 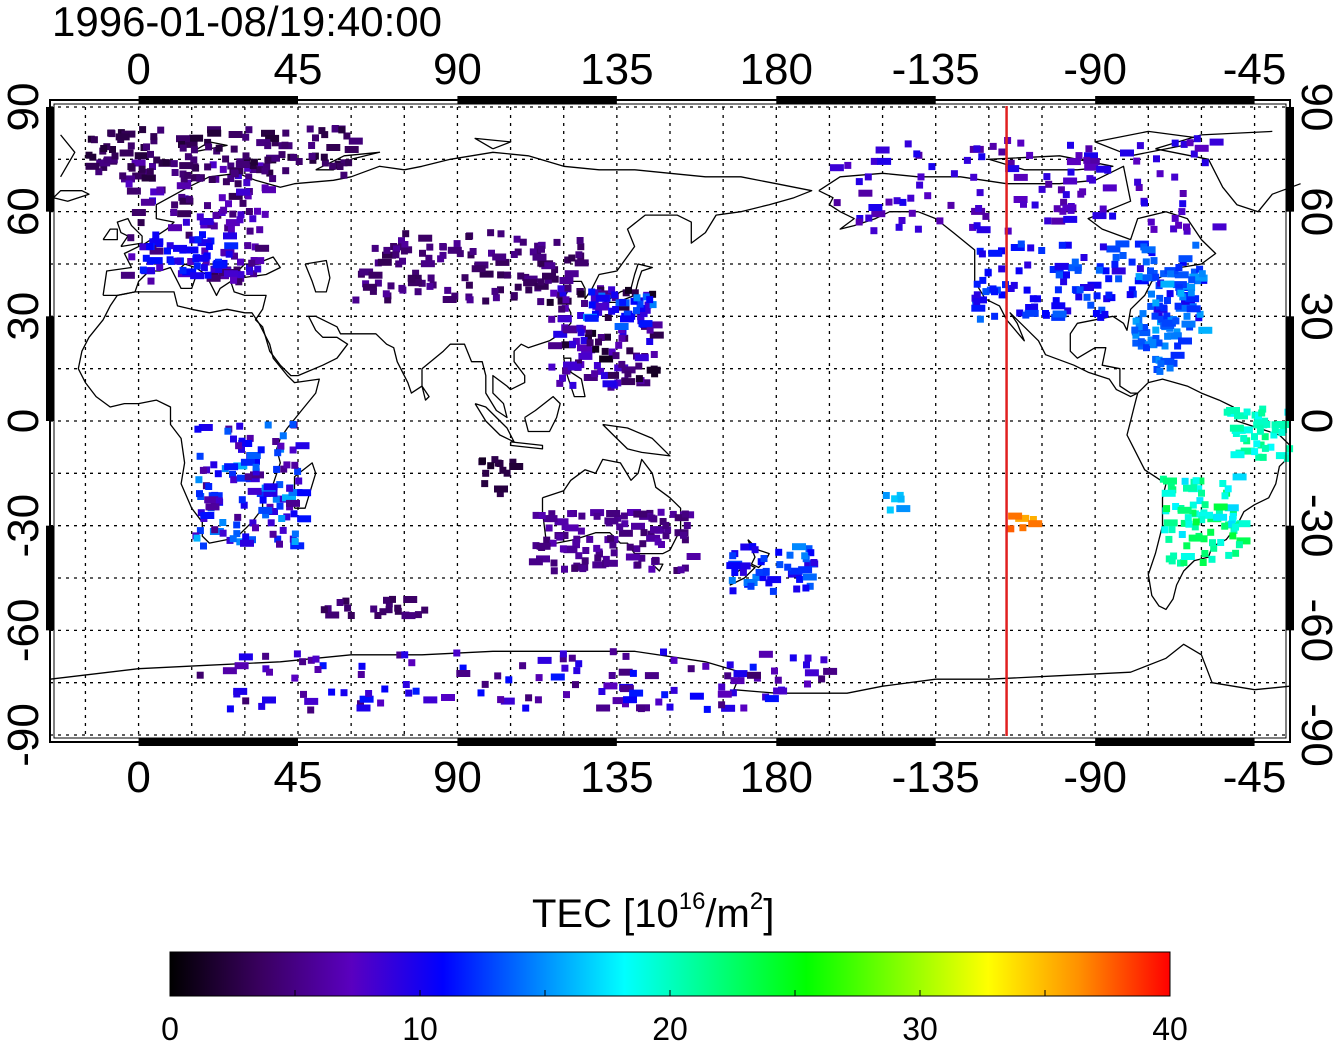 What do you see at coordinates (317, 276) in the screenshot?
I see `coastline` at bounding box center [317, 276].